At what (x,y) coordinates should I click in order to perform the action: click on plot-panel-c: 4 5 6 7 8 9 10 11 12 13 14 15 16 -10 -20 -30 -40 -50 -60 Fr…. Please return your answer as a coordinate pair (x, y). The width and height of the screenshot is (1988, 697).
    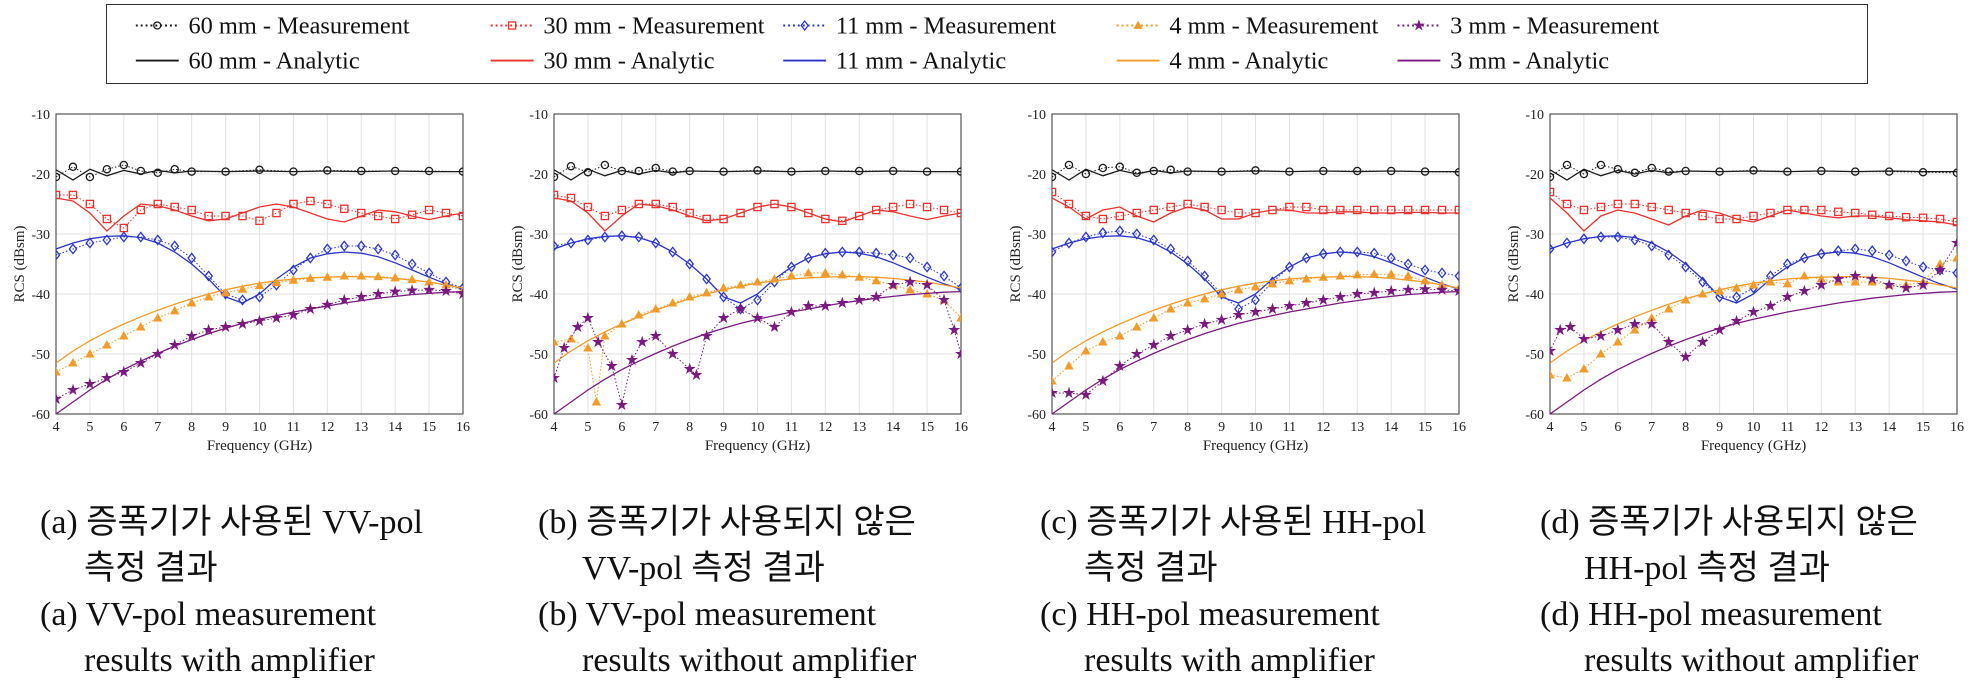
    Looking at the image, I should click on (1237, 281).